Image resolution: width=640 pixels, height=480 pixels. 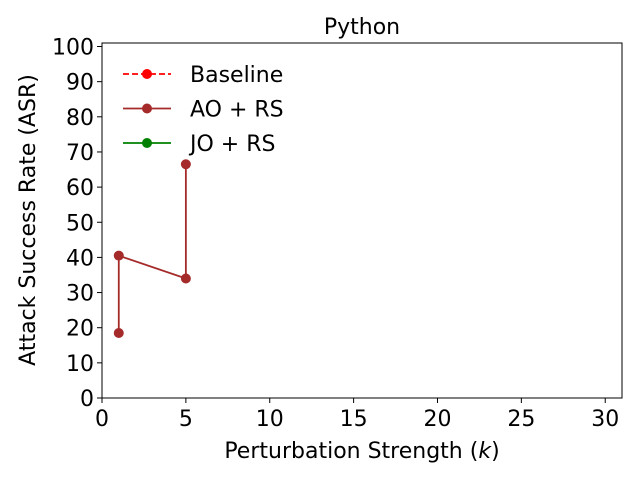 I want to click on y-axis-label: Attack Success Rate (ASR), so click(x=28, y=220).